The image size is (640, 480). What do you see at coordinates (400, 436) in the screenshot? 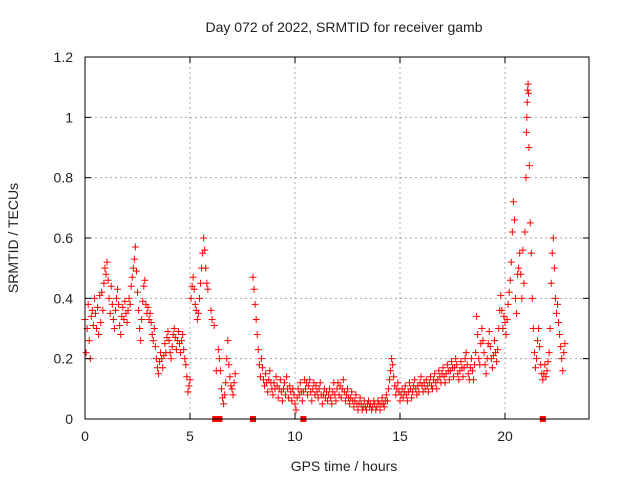
I see `x-tick-label: 15` at bounding box center [400, 436].